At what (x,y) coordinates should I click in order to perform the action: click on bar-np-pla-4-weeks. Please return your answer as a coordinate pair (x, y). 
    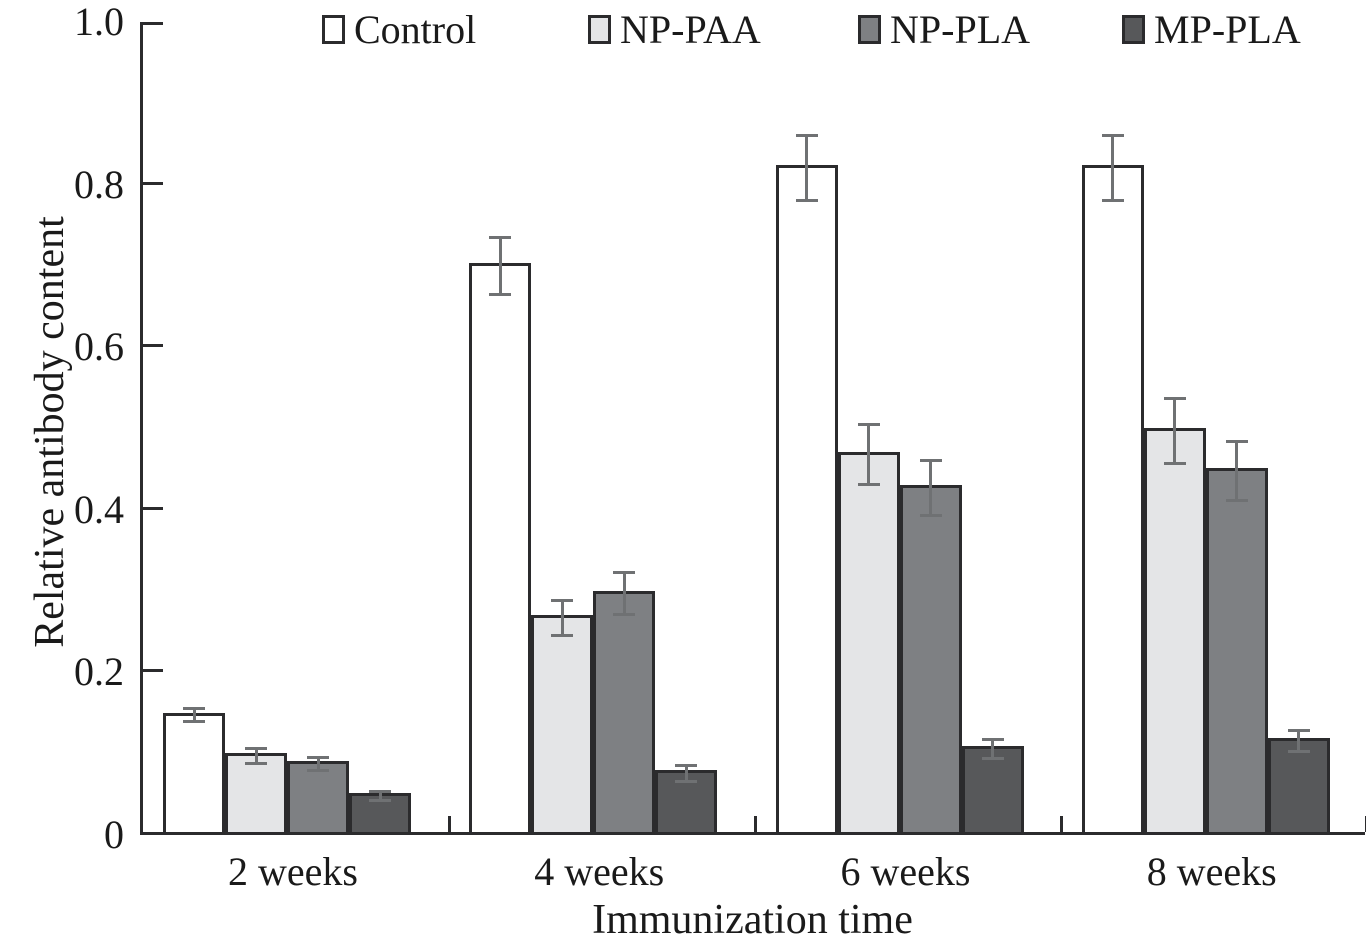
    Looking at the image, I should click on (624, 711).